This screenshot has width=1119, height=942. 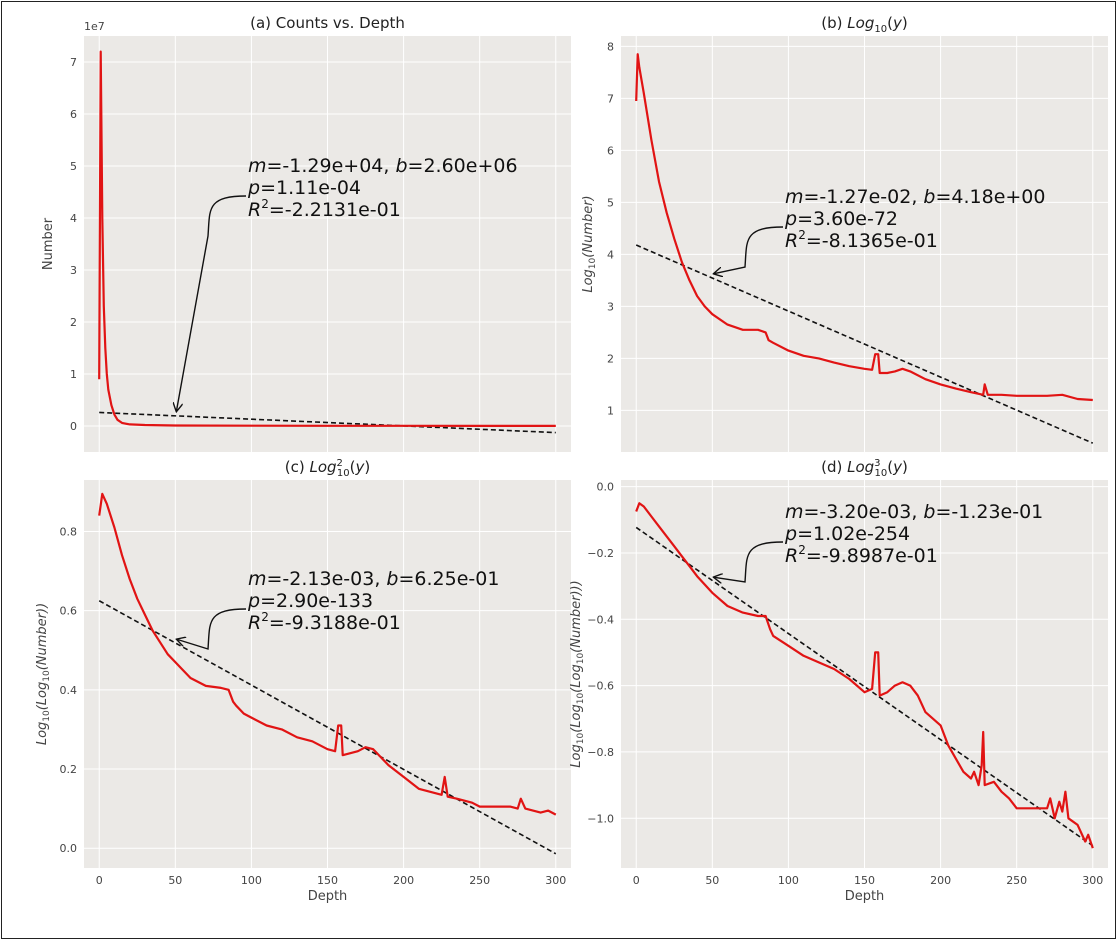 I want to click on fit-params-text: m=-1.27e-02, b=4.18e+00, so click(x=915, y=197).